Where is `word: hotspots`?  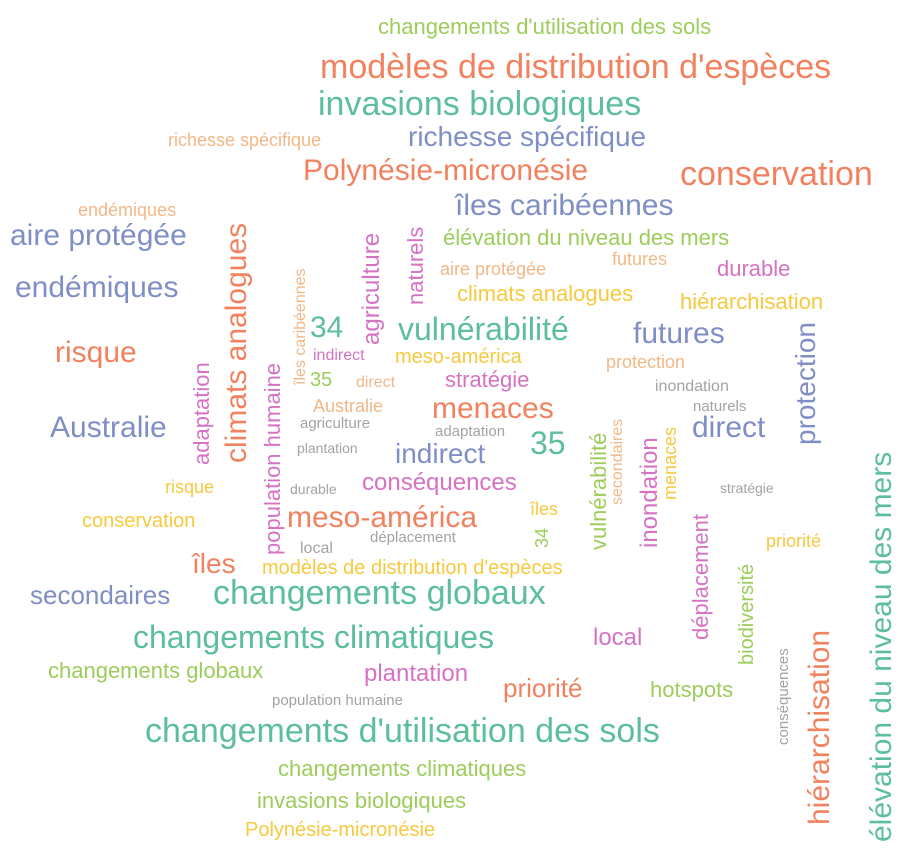
word: hotspots is located at coordinates (691, 689).